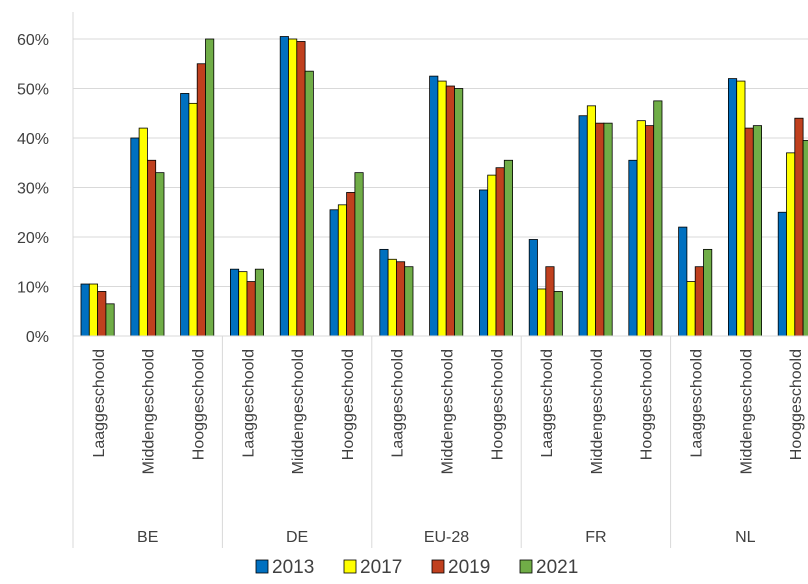 The image size is (808, 584). Describe the element at coordinates (733, 207) in the screenshot. I see `bar-2013-nl-middengeschoold` at that location.